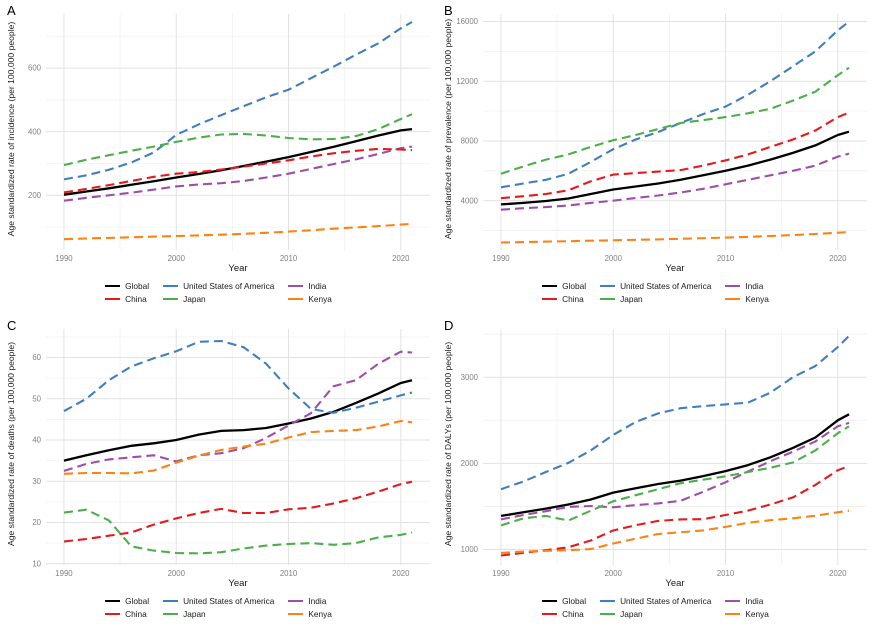 This screenshot has width=874, height=631. I want to click on panel-letter-B: B, so click(448, 10).